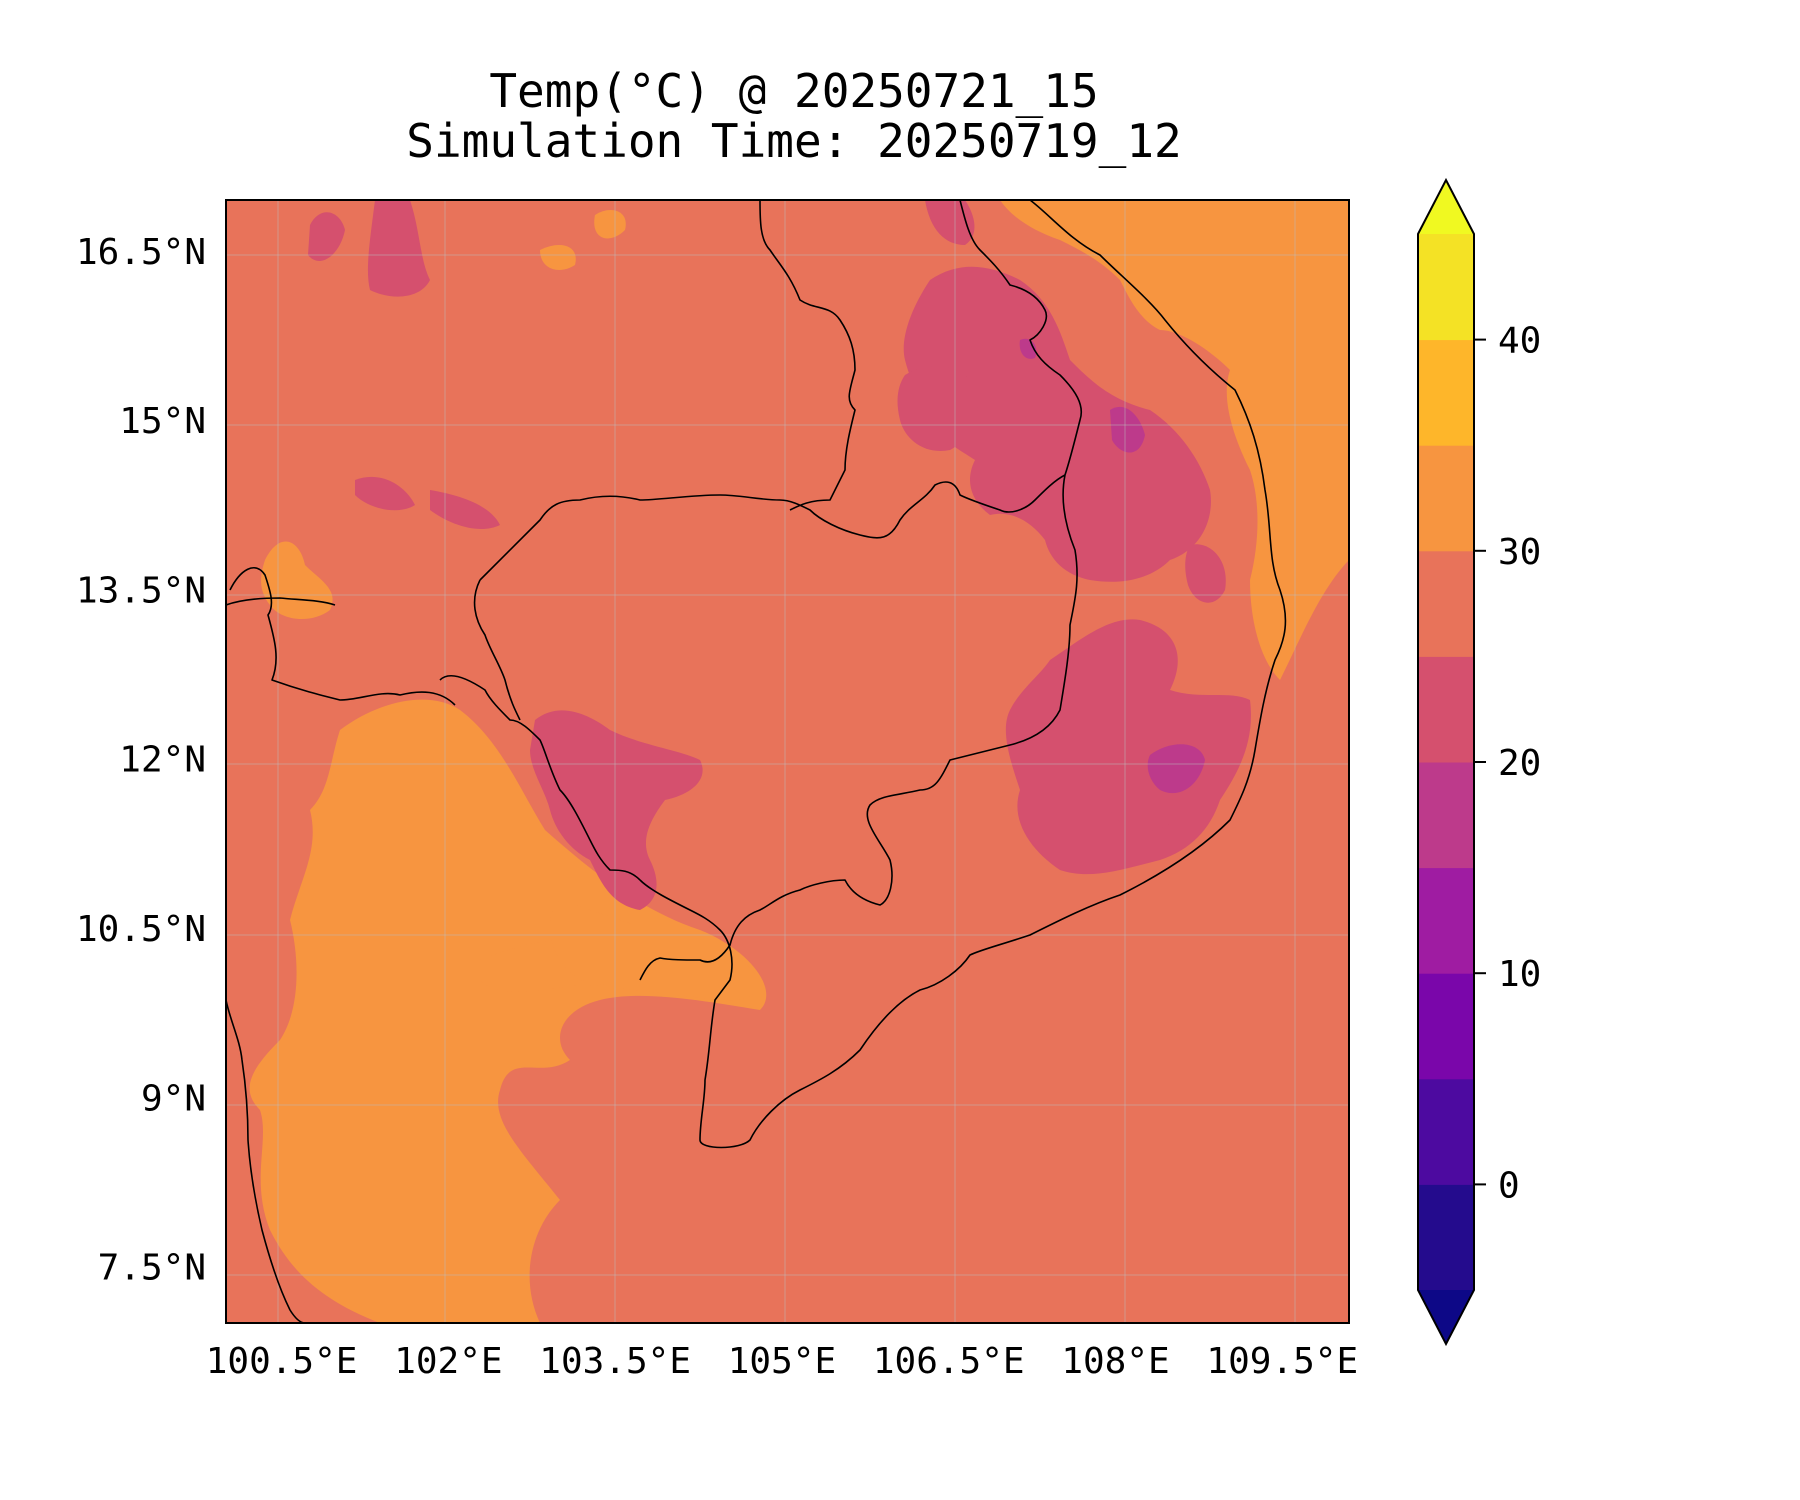 The image size is (1800, 1500). Describe the element at coordinates (1509, 1185) in the screenshot. I see `colorbar-tick-label: 0` at that location.